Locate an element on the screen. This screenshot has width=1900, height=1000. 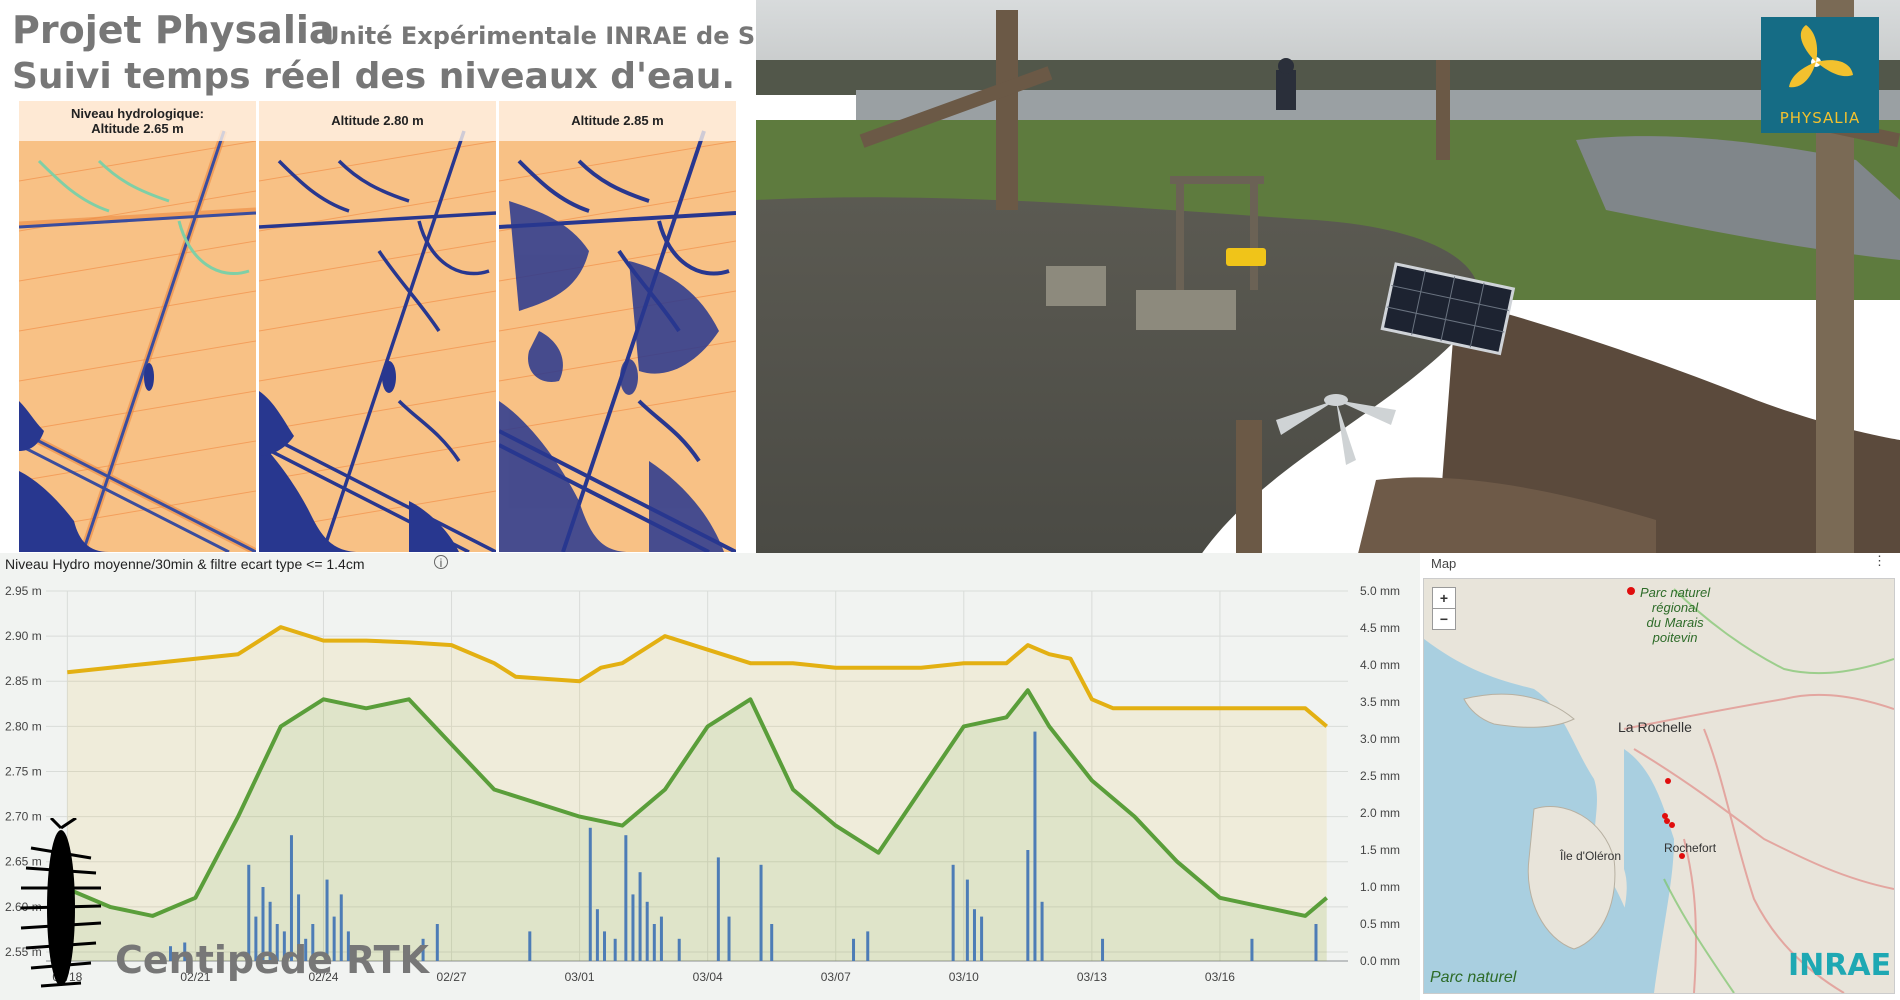
y-left-tick-label: 2.95 m is located at coordinates (23, 591).